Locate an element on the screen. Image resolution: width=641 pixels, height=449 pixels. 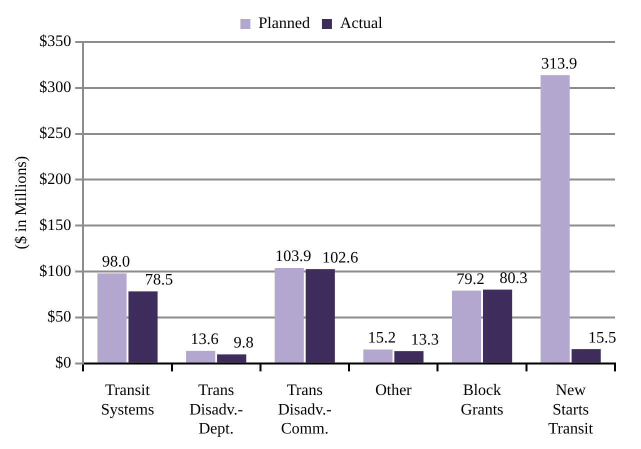
data-label: 103.9 is located at coordinates (293, 257).